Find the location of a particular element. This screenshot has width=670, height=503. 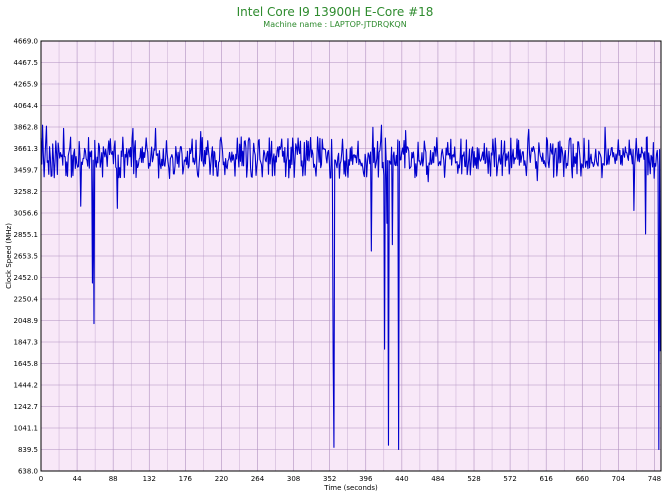

y-tick-label: 3862.8 is located at coordinates (26, 128).